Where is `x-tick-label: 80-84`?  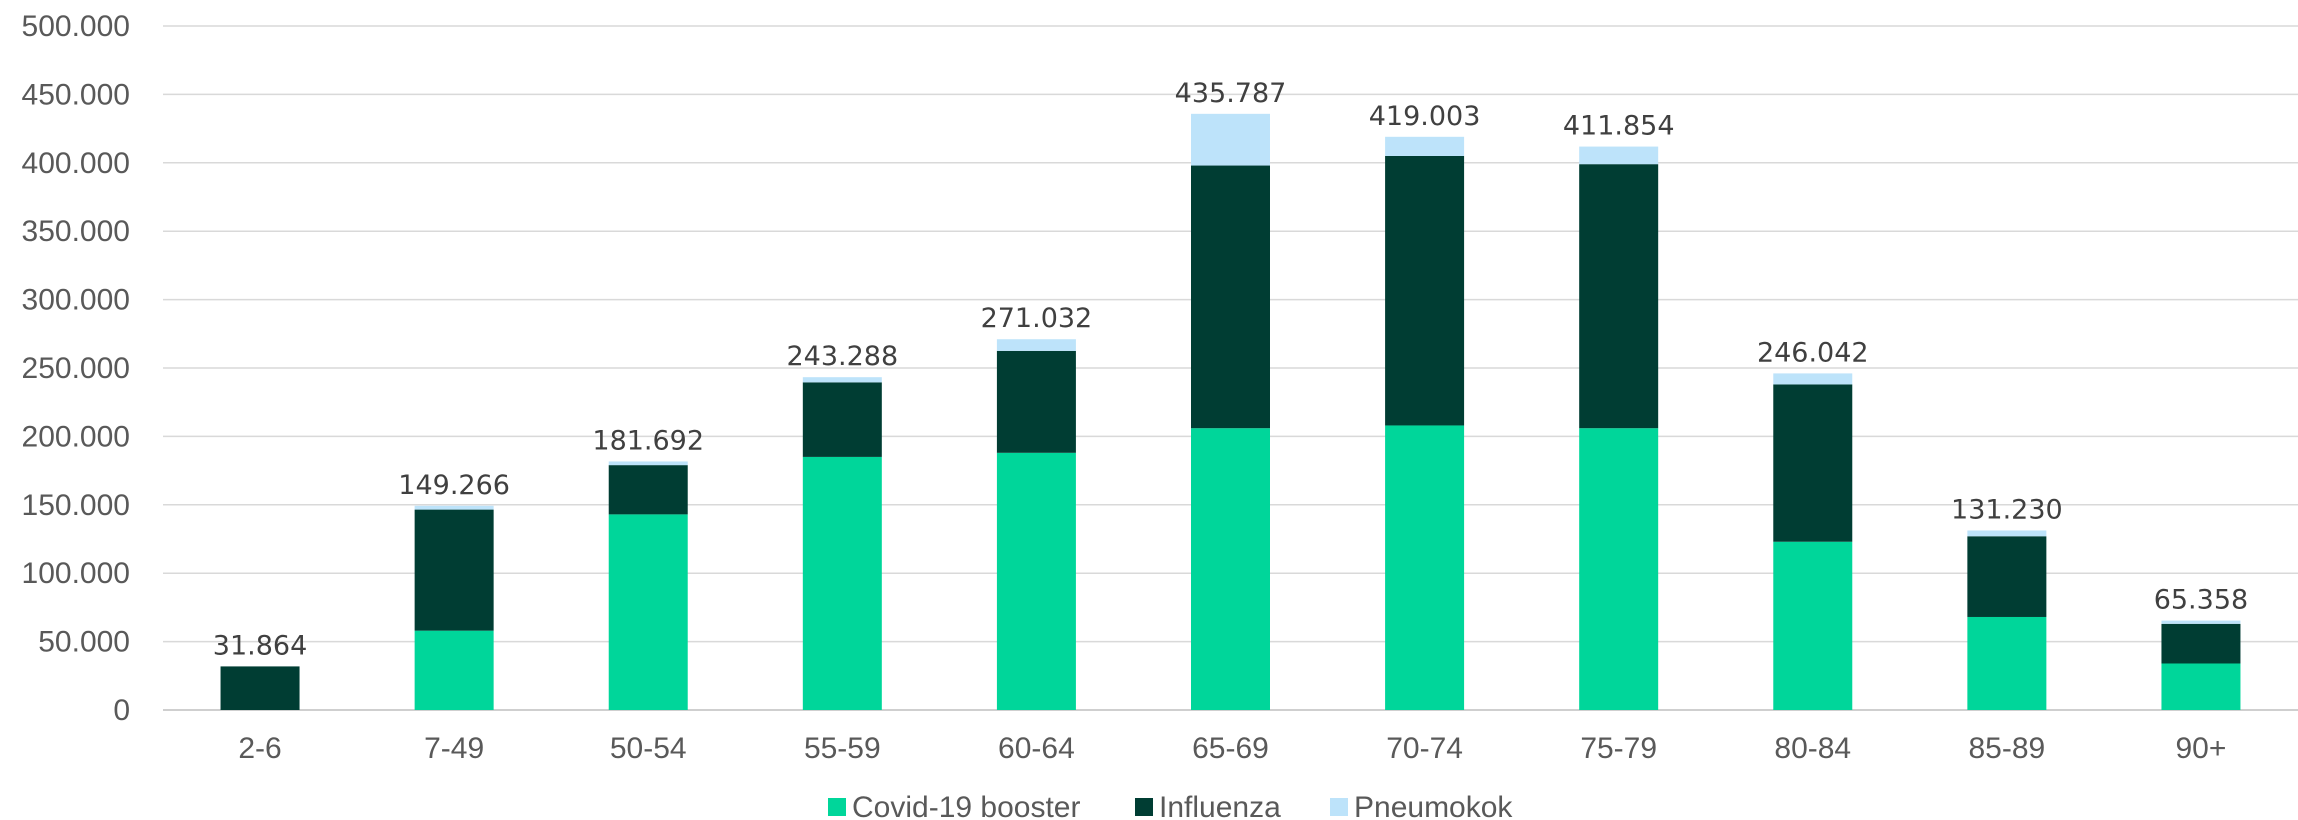
x-tick-label: 80-84 is located at coordinates (1812, 748).